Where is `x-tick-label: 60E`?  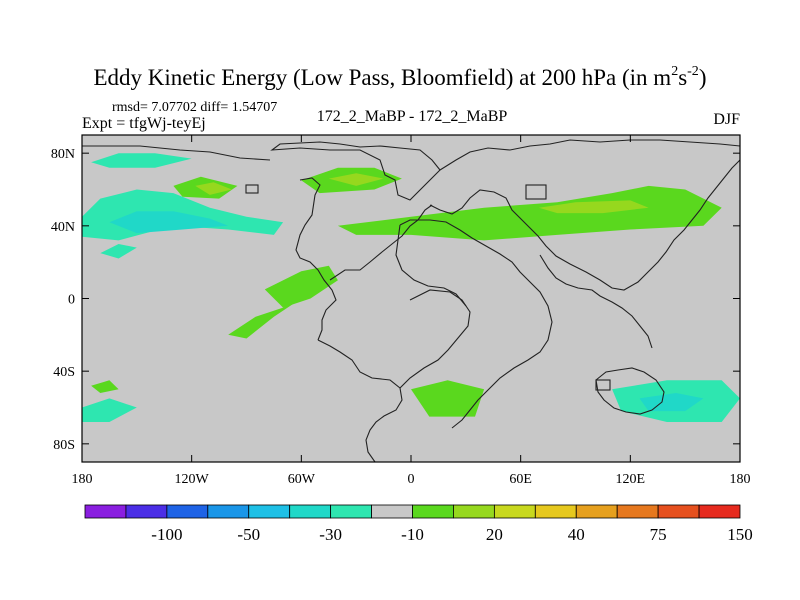 x-tick-label: 60E is located at coordinates (520, 479).